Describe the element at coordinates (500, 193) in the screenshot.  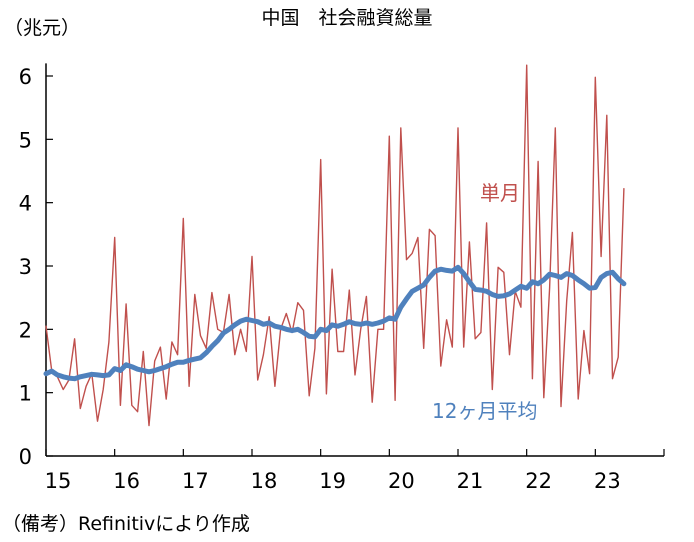
I see `series-label-monthly: 単月` at that location.